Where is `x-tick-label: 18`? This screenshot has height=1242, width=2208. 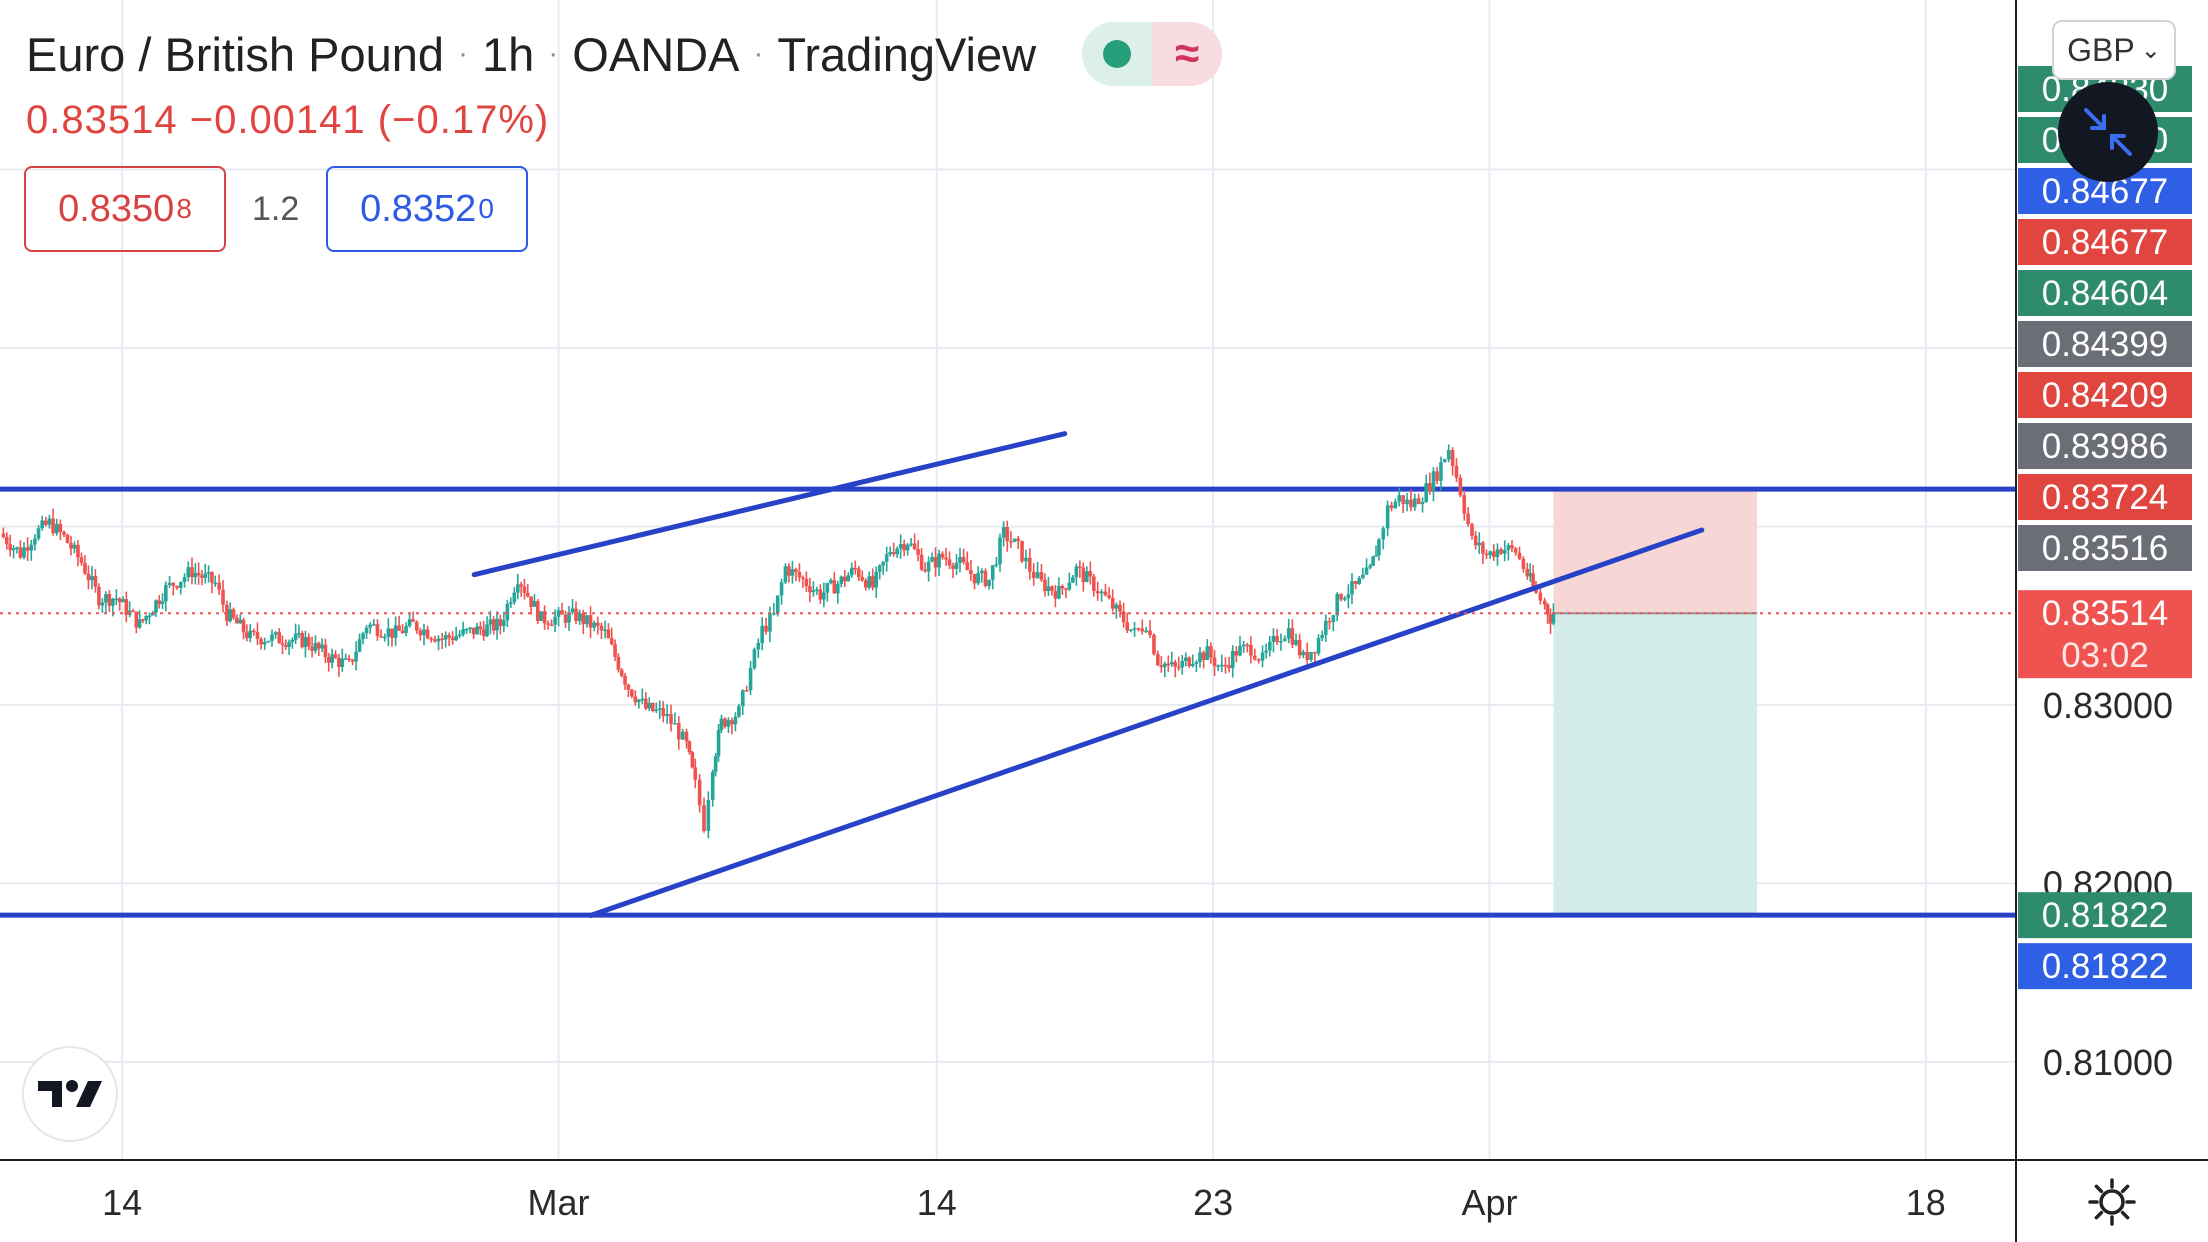 x-tick-label: 18 is located at coordinates (1926, 1202).